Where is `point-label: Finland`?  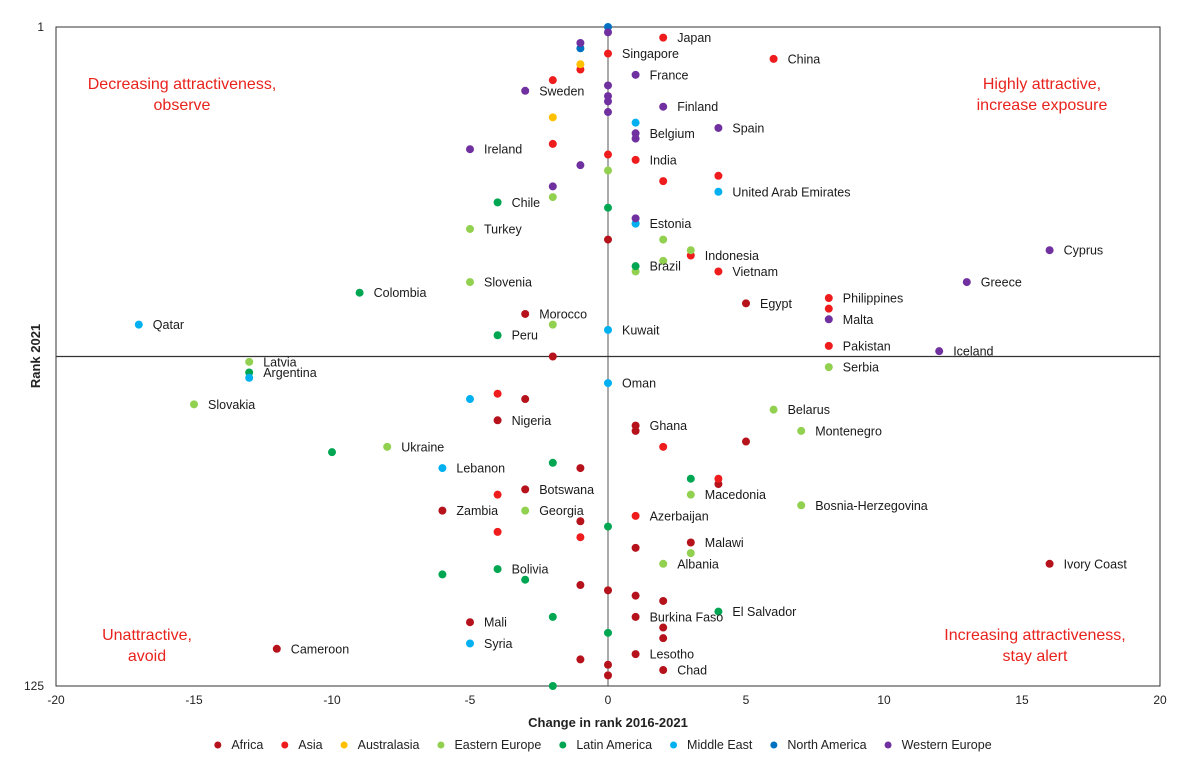
point-label: Finland is located at coordinates (697, 107).